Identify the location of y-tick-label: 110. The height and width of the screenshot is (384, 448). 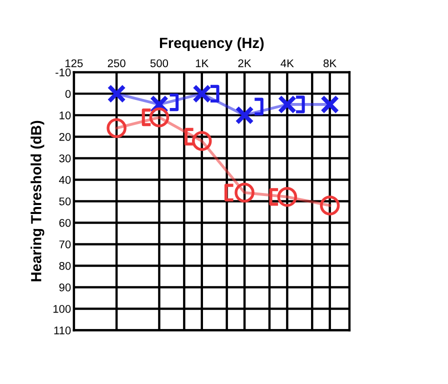
(62, 330).